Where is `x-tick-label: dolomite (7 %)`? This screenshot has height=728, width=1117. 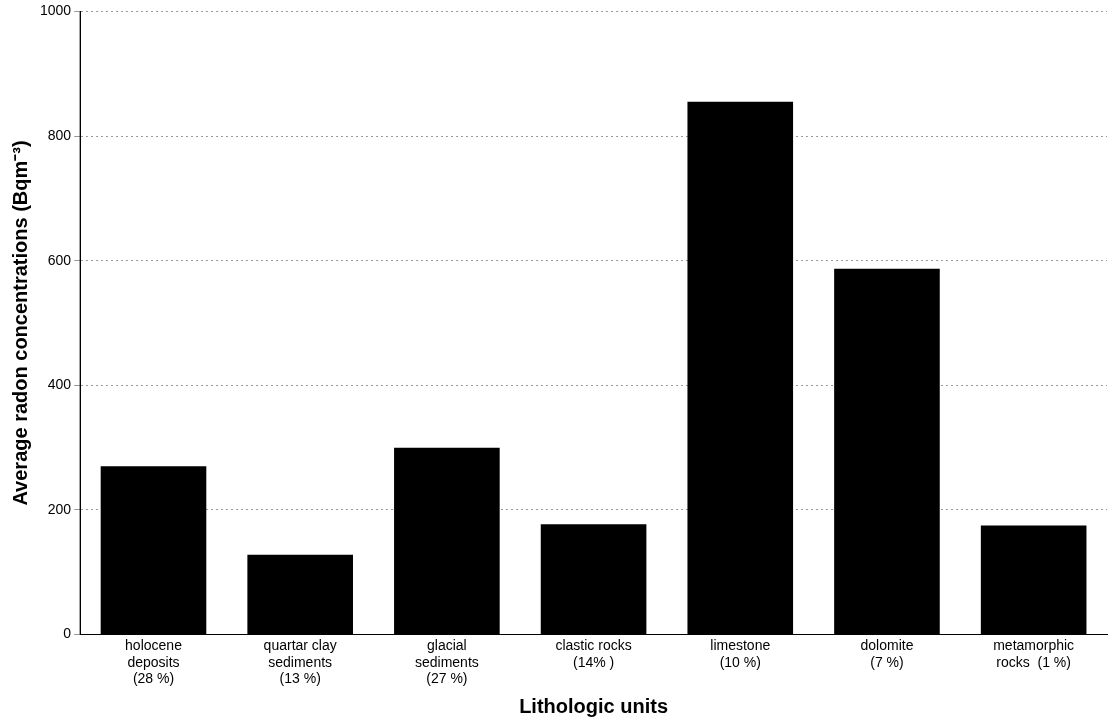
x-tick-label: dolomite (7 %) is located at coordinates (887, 653).